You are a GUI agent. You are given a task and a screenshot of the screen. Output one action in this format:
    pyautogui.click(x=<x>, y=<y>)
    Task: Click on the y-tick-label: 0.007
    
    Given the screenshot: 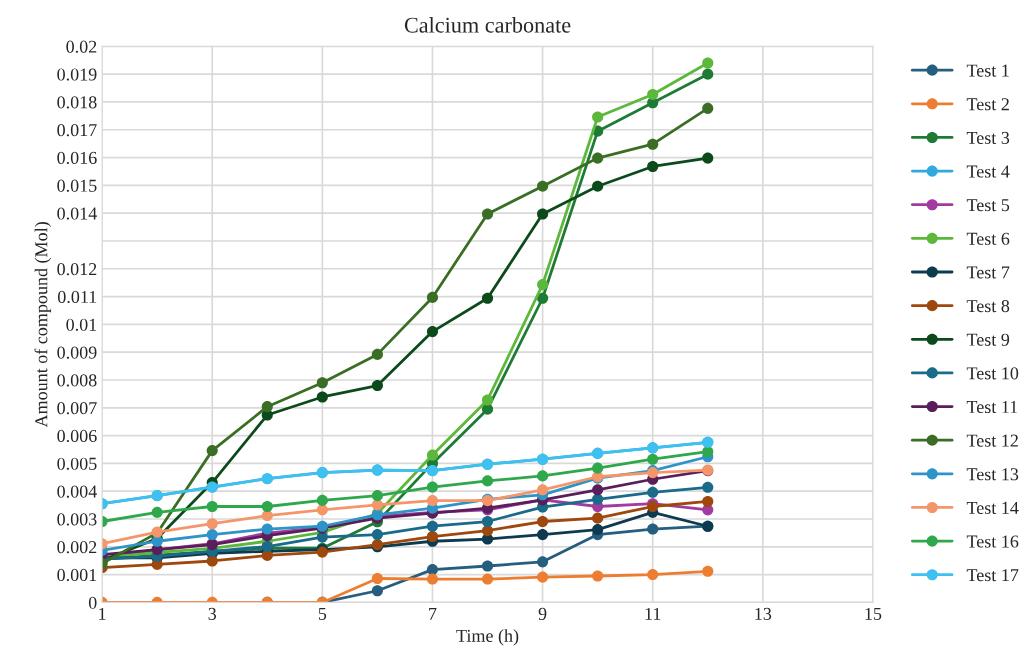 What is the action you would take?
    pyautogui.click(x=77, y=408)
    